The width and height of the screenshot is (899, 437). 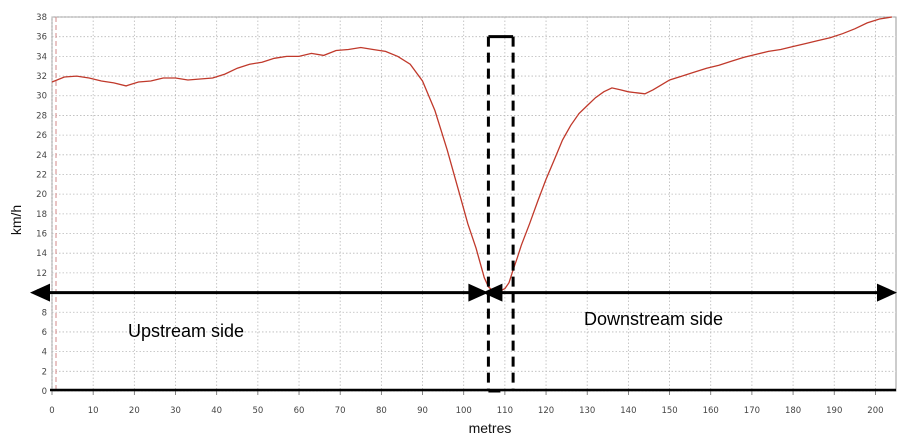 I want to click on x-tick-label: 40, so click(x=216, y=411).